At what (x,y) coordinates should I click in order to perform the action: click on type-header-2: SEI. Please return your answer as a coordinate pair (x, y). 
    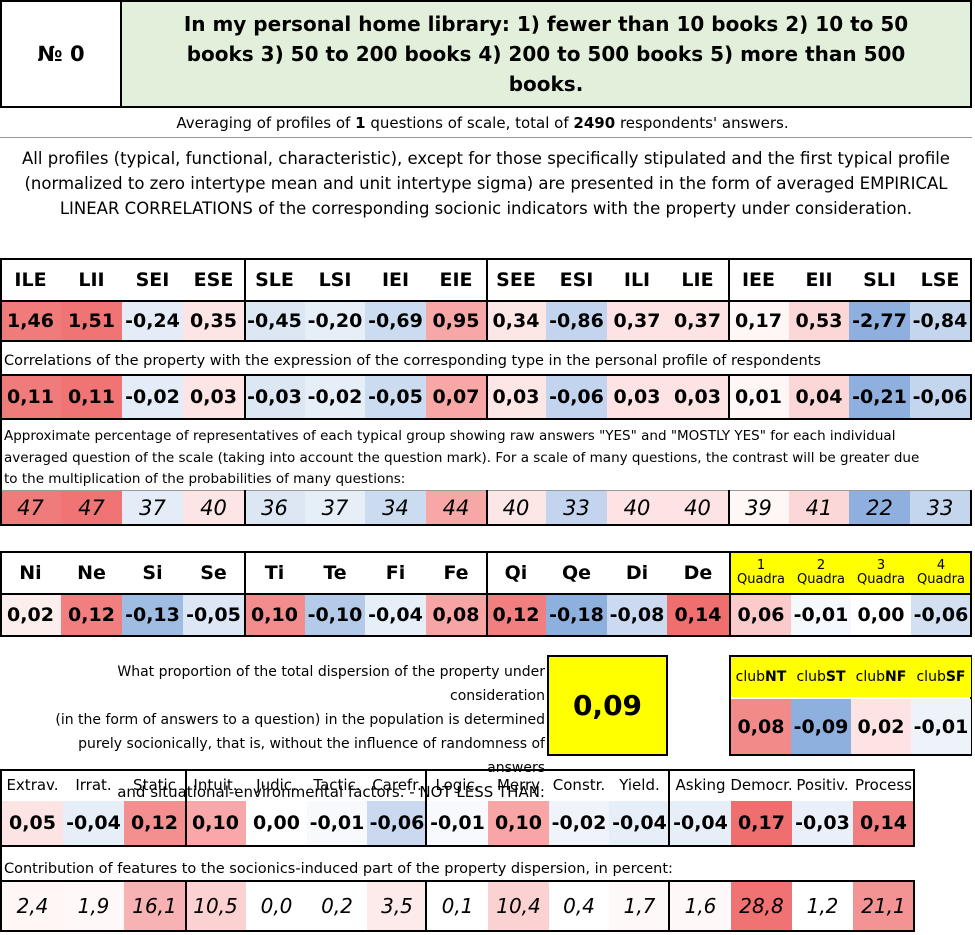
    Looking at the image, I should click on (152, 280).